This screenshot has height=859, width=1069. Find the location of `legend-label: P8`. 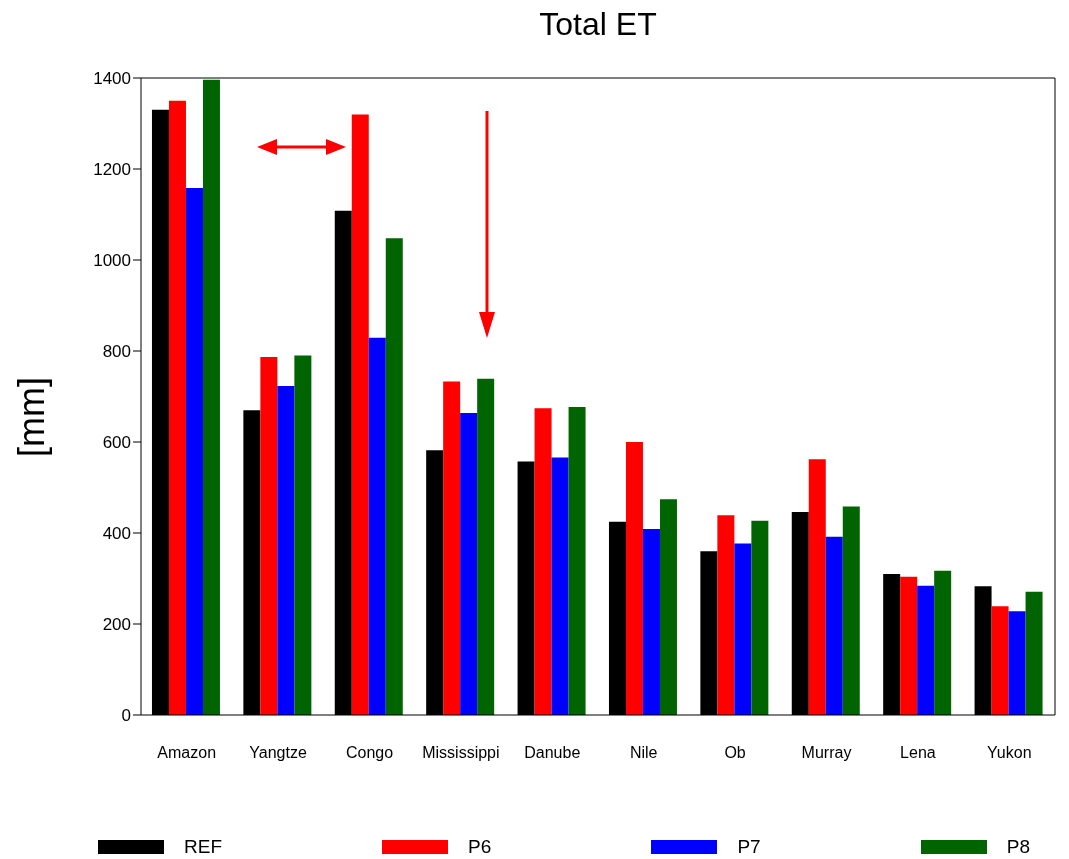

legend-label: P8 is located at coordinates (1018, 847).